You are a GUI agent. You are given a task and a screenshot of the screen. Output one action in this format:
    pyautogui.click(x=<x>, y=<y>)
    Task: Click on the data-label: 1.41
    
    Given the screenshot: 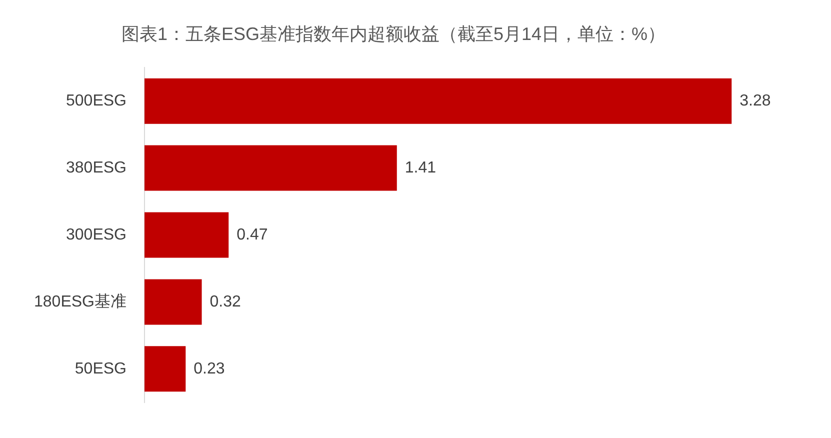 What is the action you would take?
    pyautogui.click(x=420, y=167)
    